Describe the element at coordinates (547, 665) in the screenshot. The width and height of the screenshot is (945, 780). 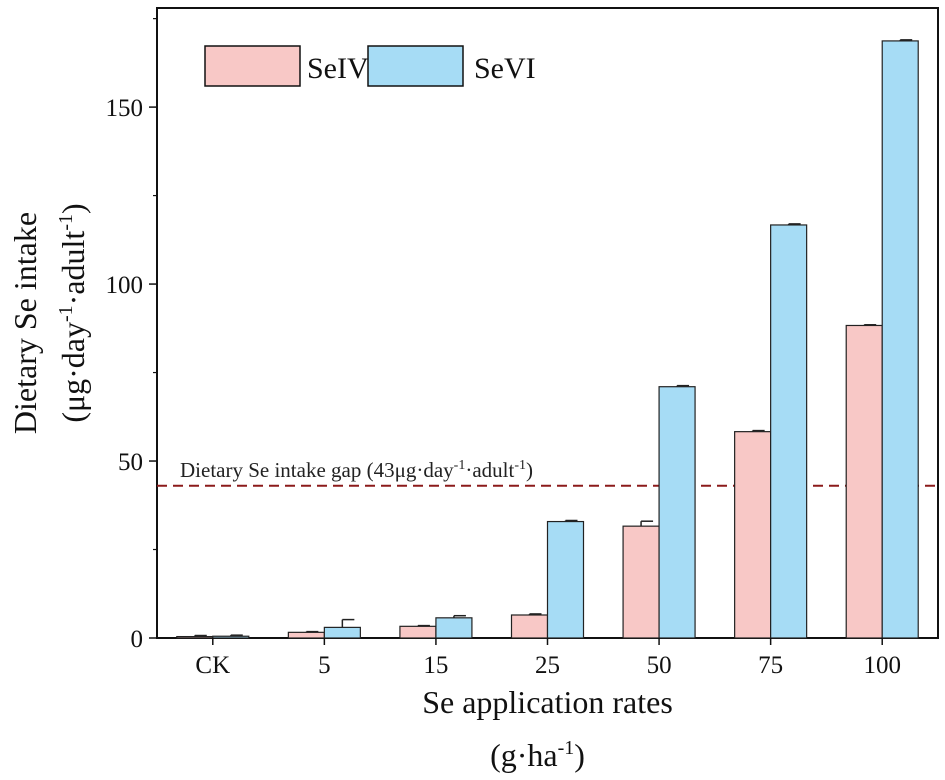
I see `x-tick-label-25: 25` at that location.